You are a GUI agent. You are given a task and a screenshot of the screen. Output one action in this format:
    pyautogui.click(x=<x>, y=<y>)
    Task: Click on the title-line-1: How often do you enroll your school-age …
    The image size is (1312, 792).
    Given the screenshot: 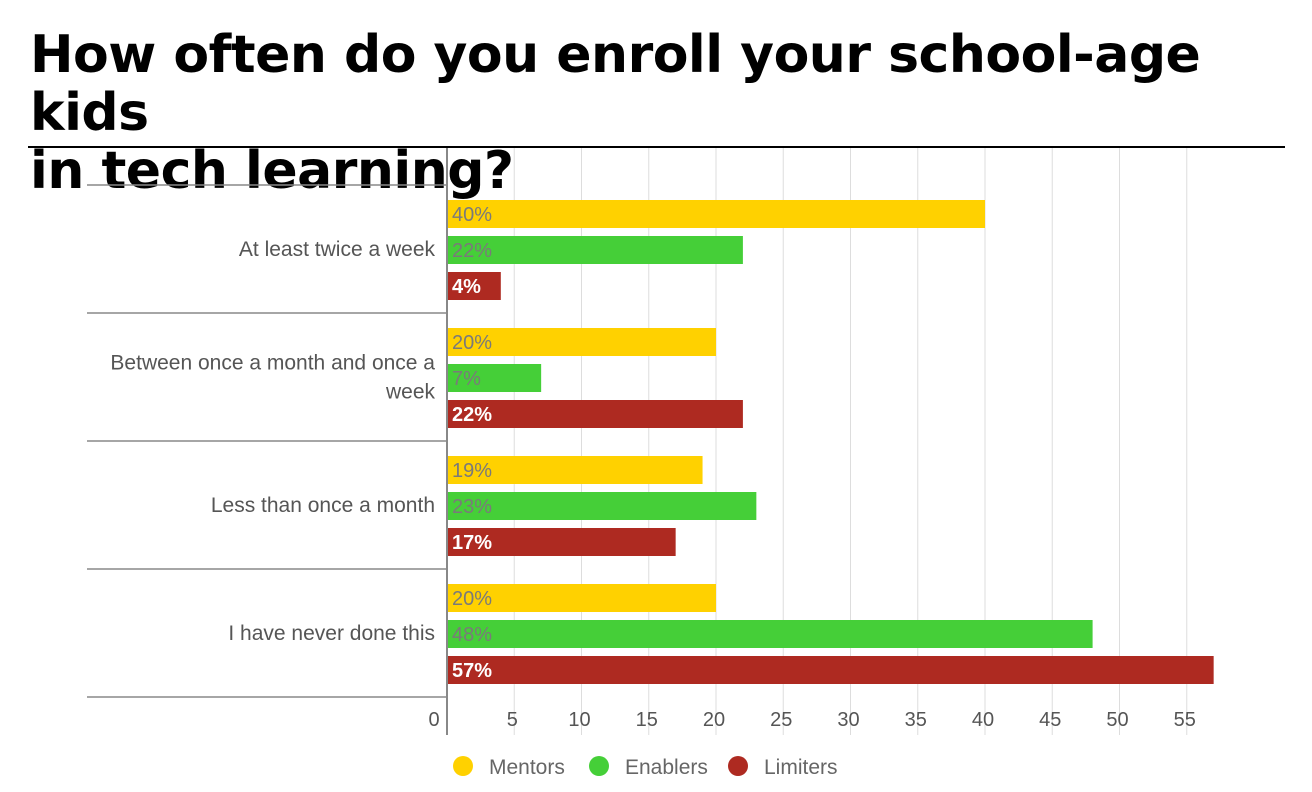 What is the action you would take?
    pyautogui.click(x=615, y=84)
    